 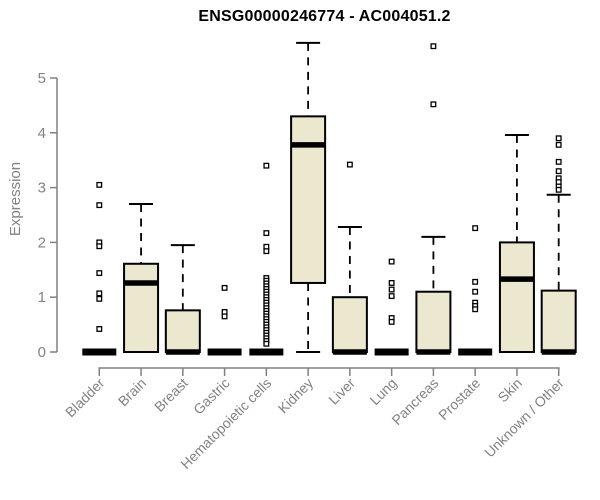 I want to click on boxplot-liver, so click(x=349, y=258).